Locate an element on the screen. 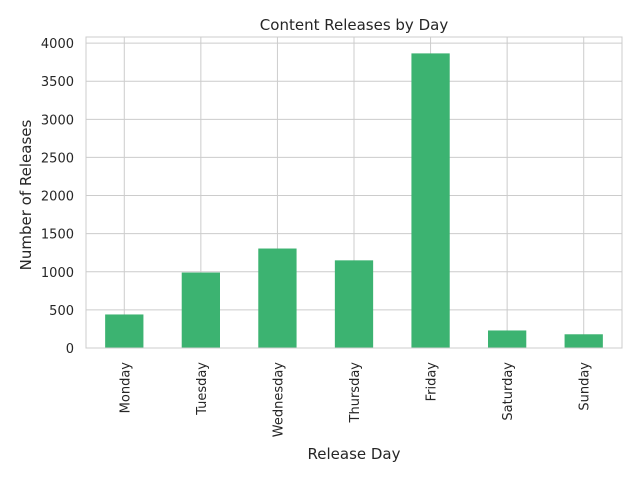 The height and width of the screenshot is (480, 640). y-tick-label: 0 is located at coordinates (70, 349).